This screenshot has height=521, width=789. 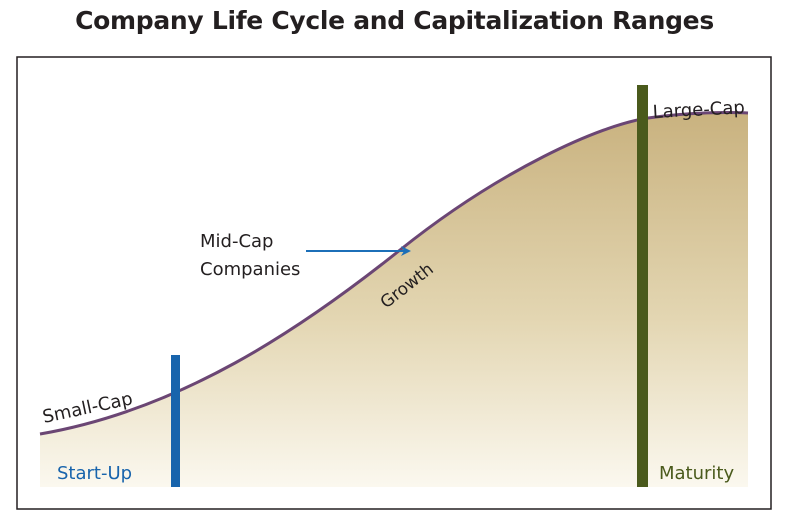 I want to click on start-up-label: Start-Up, so click(x=94, y=473).